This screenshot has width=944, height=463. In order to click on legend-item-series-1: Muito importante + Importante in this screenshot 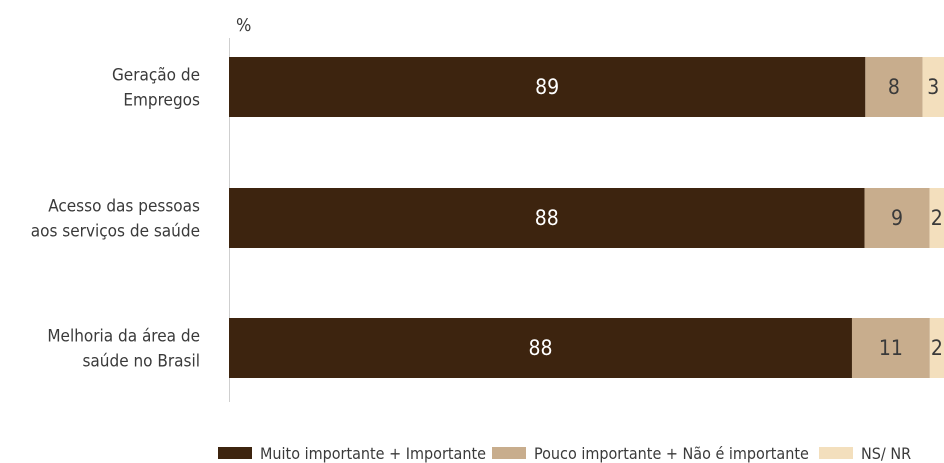, I will do `click(352, 453)`.